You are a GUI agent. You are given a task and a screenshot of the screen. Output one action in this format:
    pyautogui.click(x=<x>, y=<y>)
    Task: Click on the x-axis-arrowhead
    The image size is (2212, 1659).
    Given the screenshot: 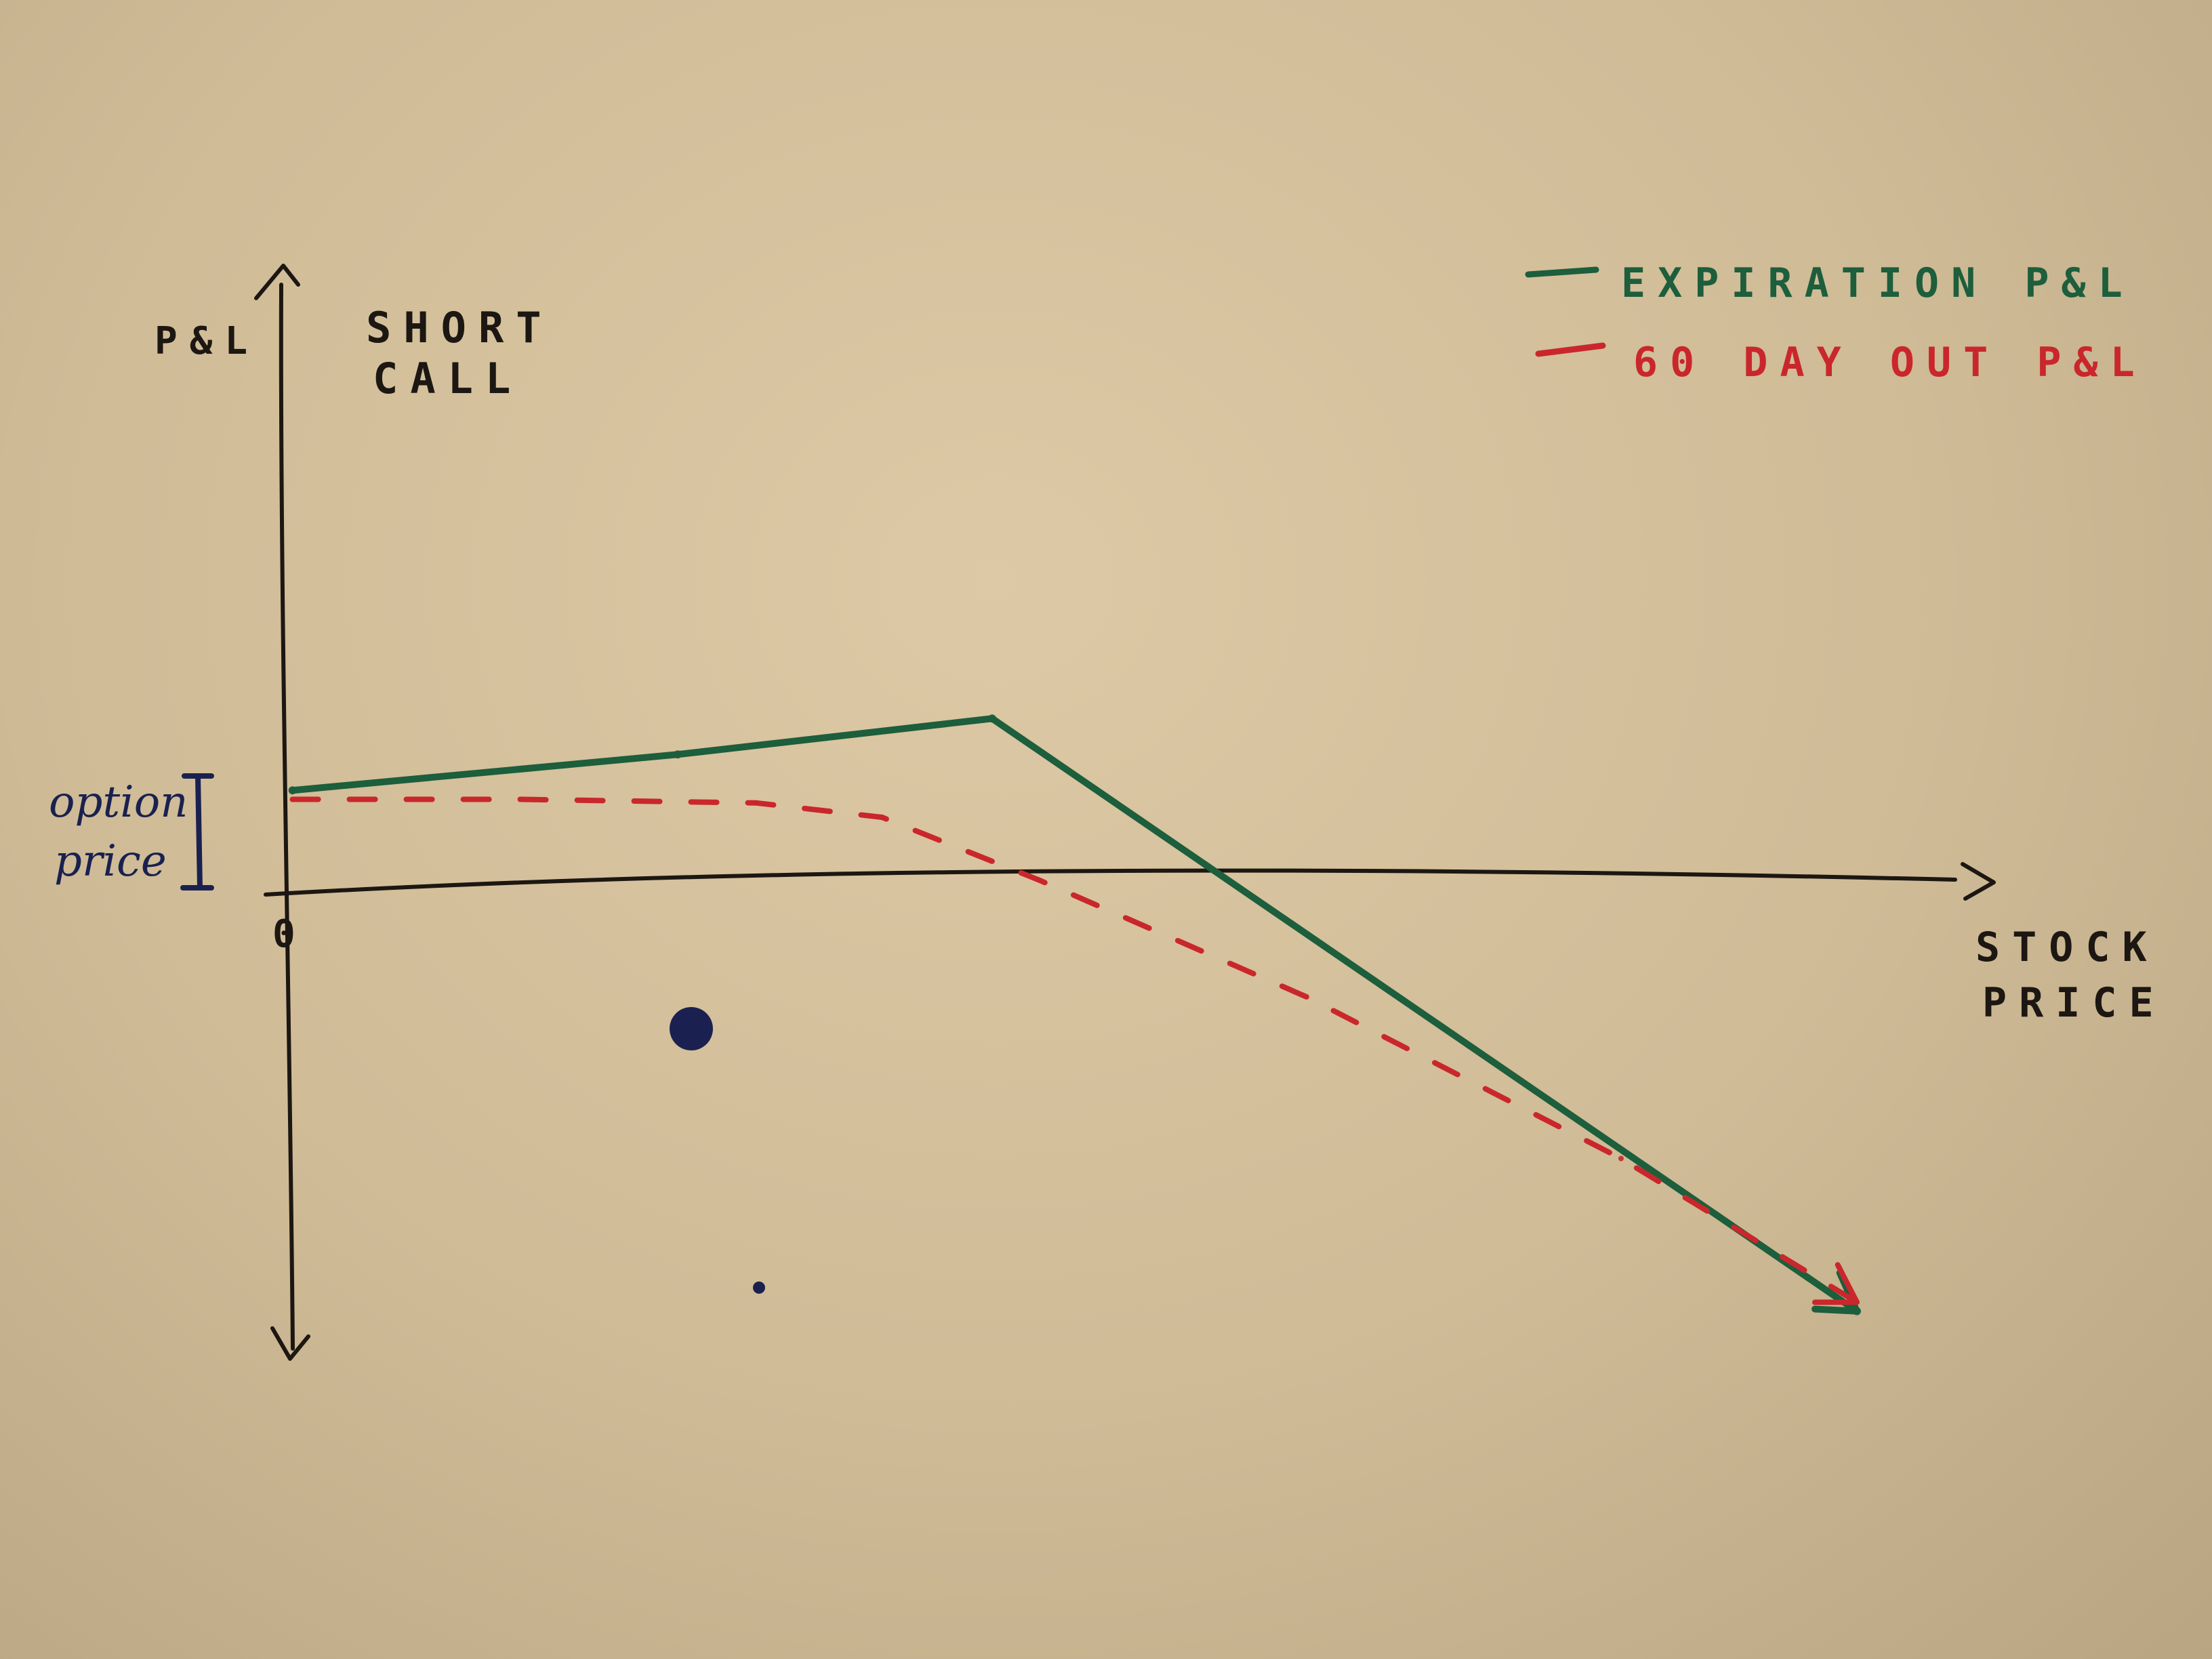 What is the action you would take?
    pyautogui.click(x=1979, y=882)
    